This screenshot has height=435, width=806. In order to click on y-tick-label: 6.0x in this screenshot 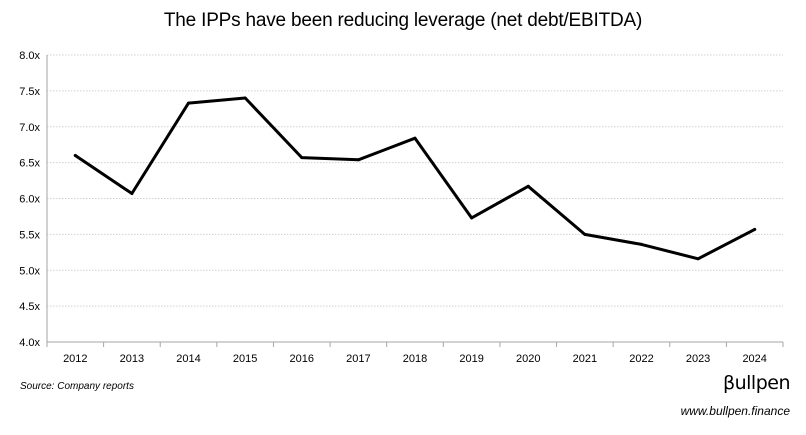, I will do `click(29, 200)`.